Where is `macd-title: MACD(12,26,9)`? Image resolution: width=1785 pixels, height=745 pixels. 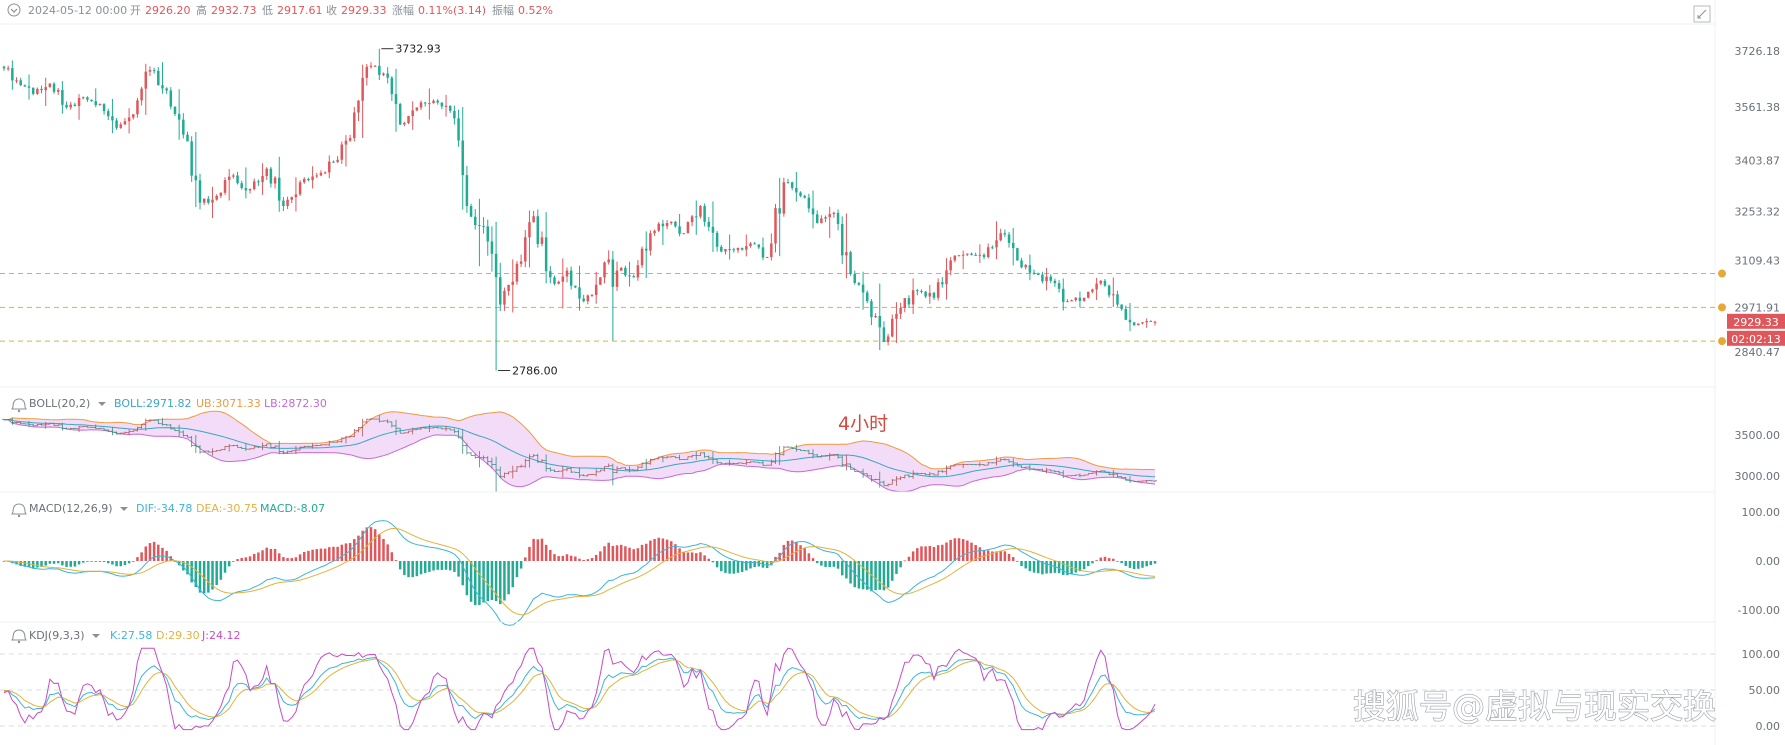
macd-title: MACD(12,26,9) is located at coordinates (71, 508).